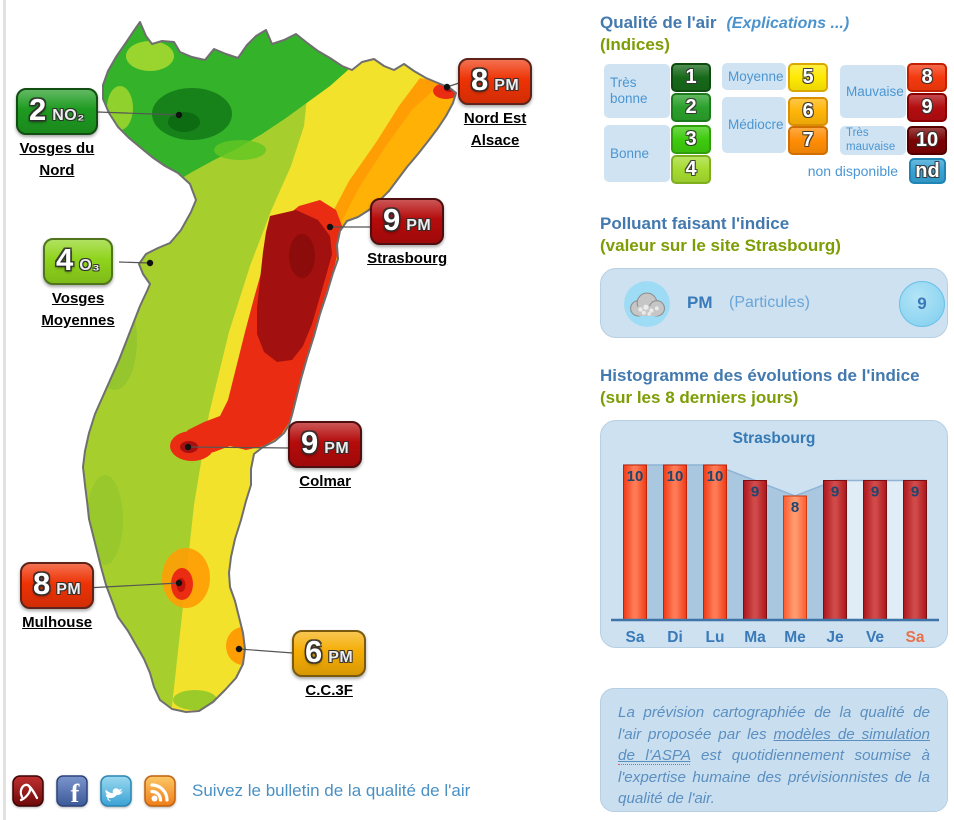  What do you see at coordinates (852, 171) in the screenshot?
I see `legend-label-6: non disponible` at bounding box center [852, 171].